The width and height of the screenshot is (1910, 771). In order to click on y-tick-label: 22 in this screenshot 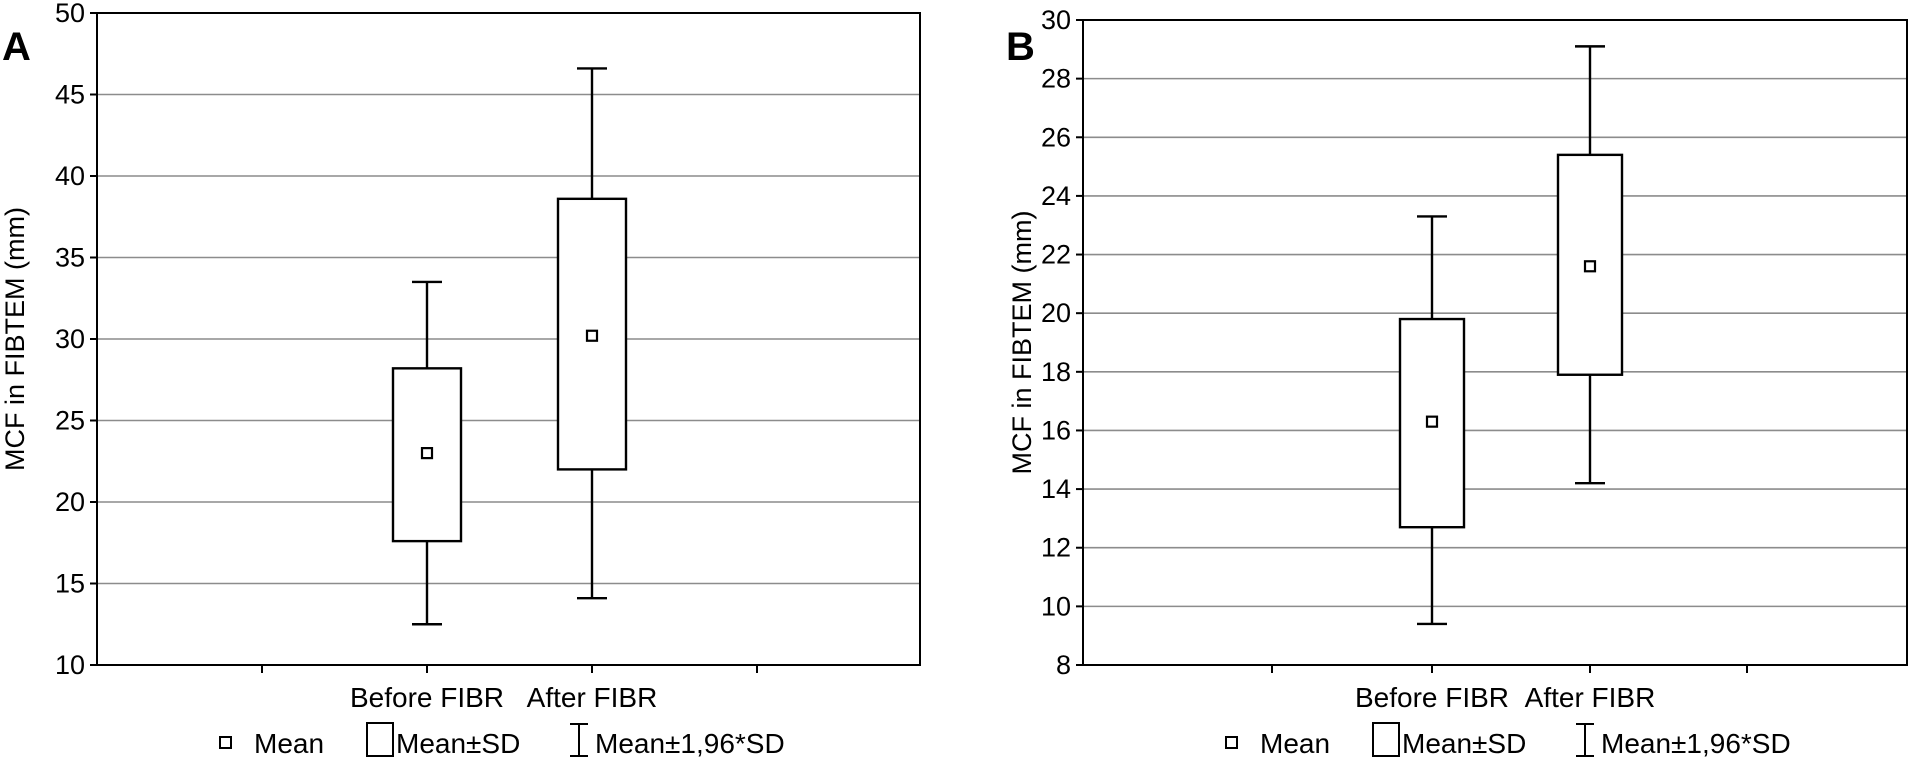, I will do `click(1056, 255)`.